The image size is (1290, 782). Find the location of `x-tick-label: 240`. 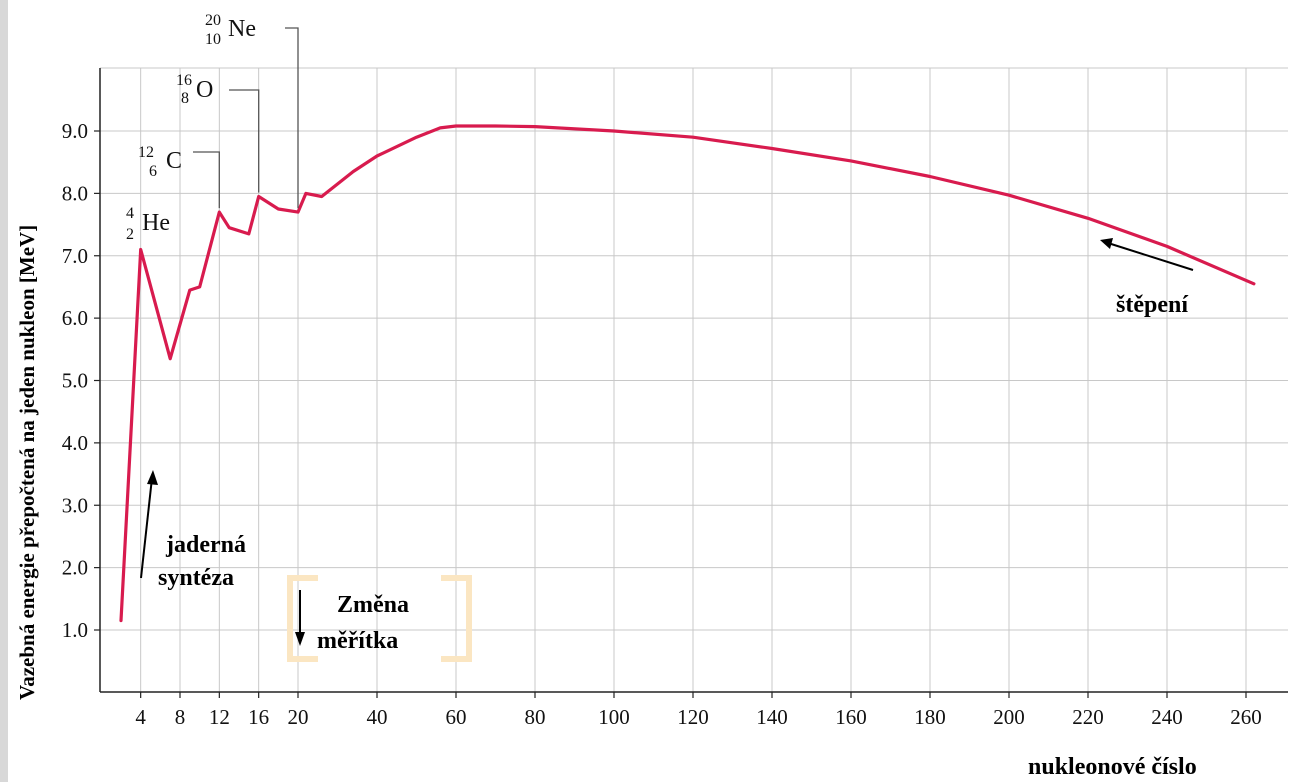

x-tick-label: 240 is located at coordinates (1167, 717).